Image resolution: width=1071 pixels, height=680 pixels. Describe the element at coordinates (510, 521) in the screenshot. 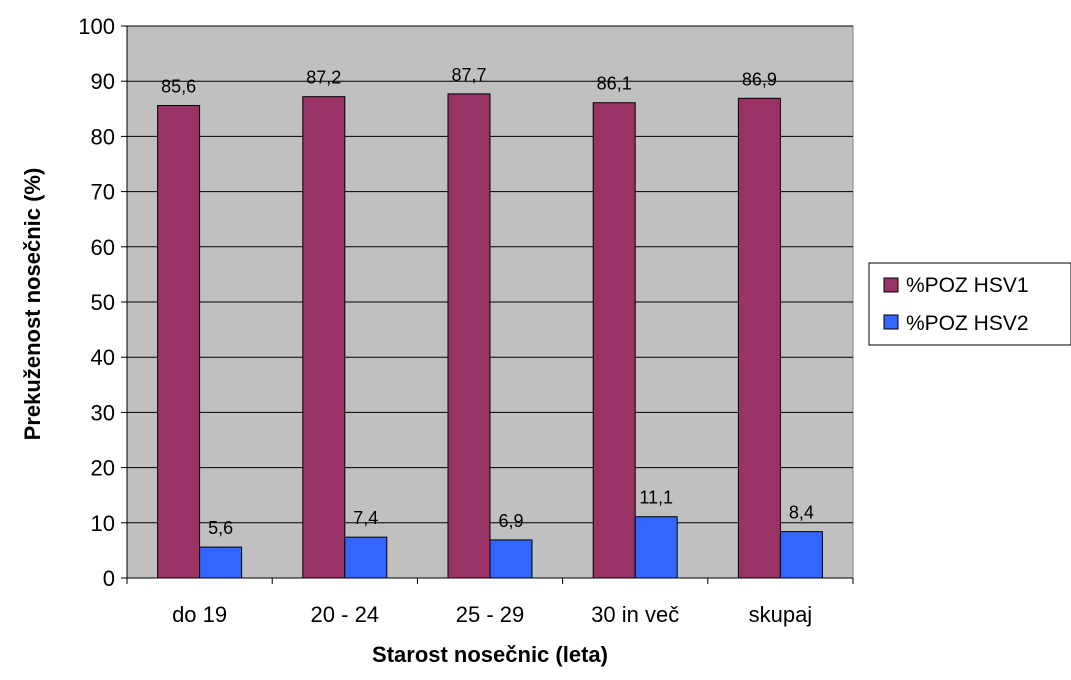

I see `data-label: 6,9` at that location.